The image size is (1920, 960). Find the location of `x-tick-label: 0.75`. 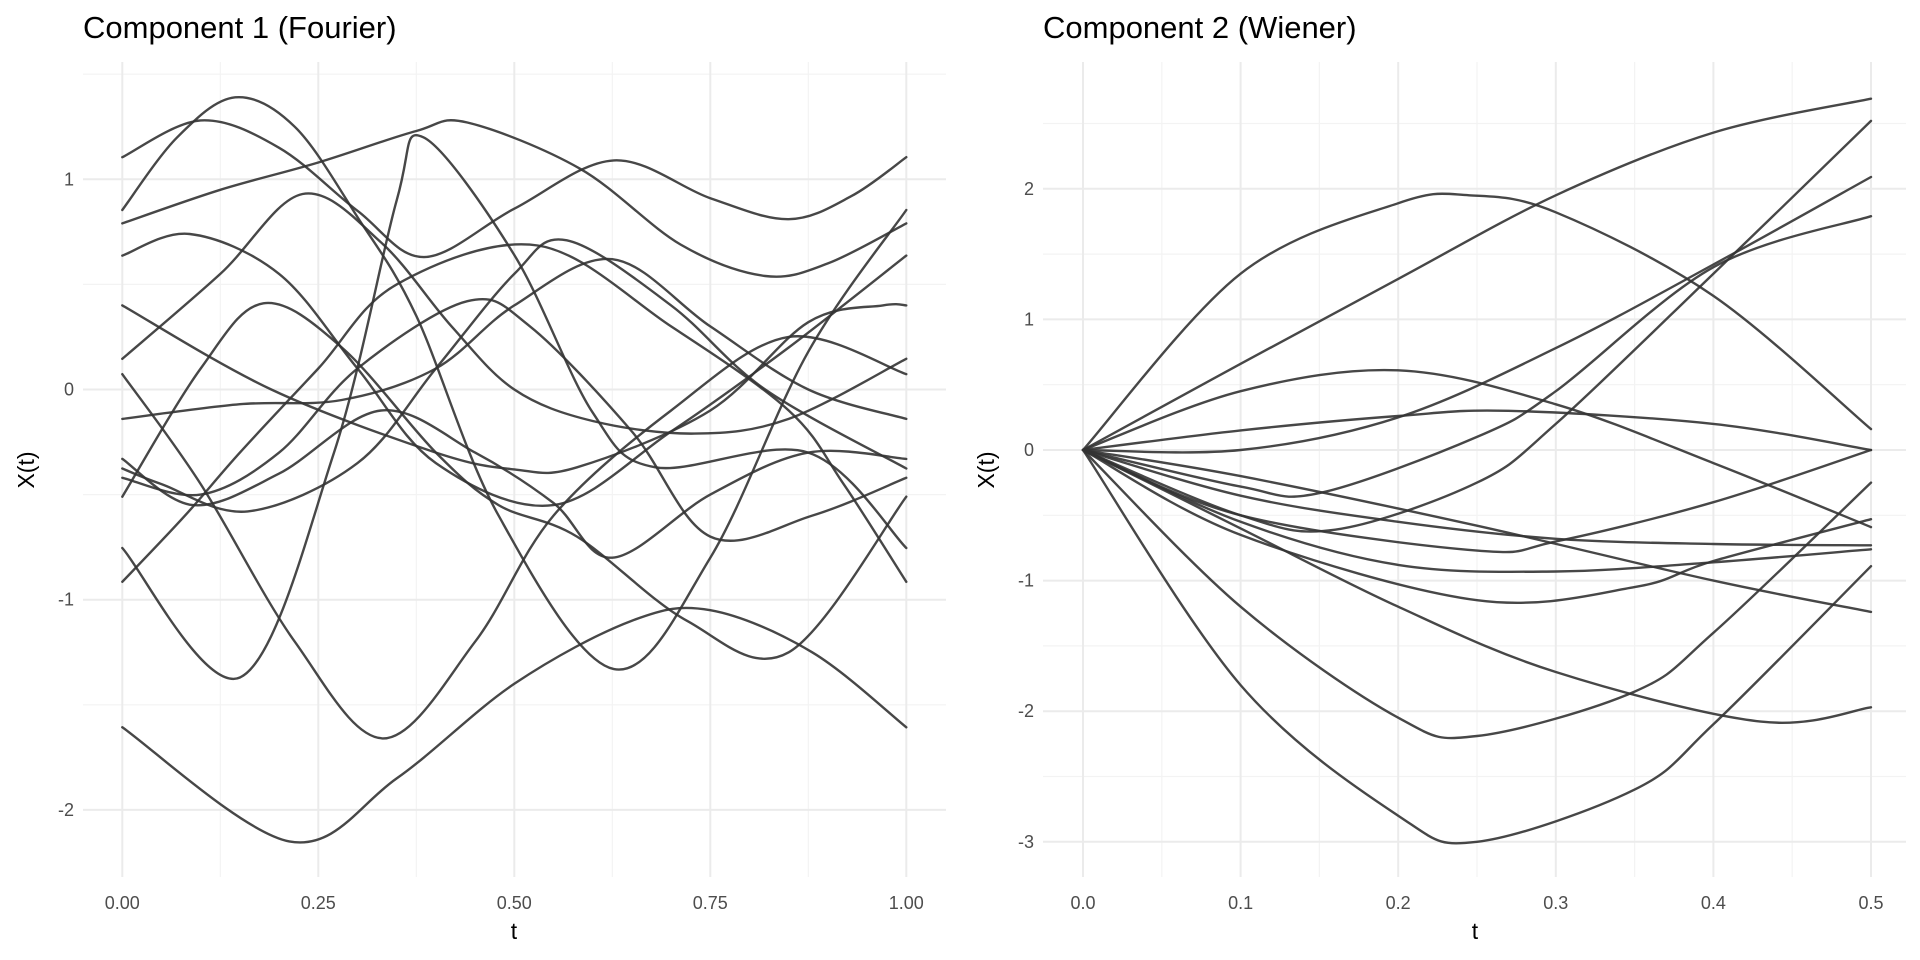

x-tick-label: 0.75 is located at coordinates (710, 903).